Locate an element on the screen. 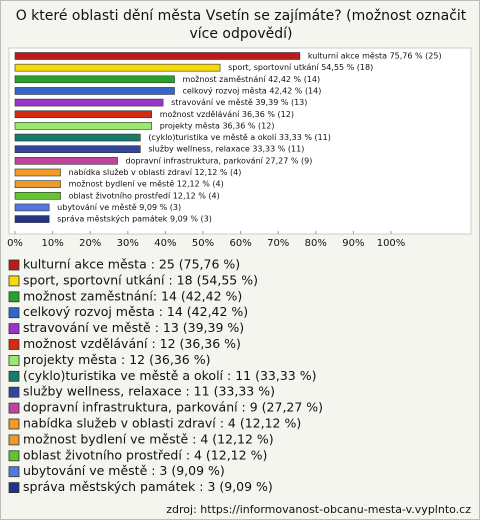 The image size is (480, 520). x-tick-label: 40% is located at coordinates (165, 243).